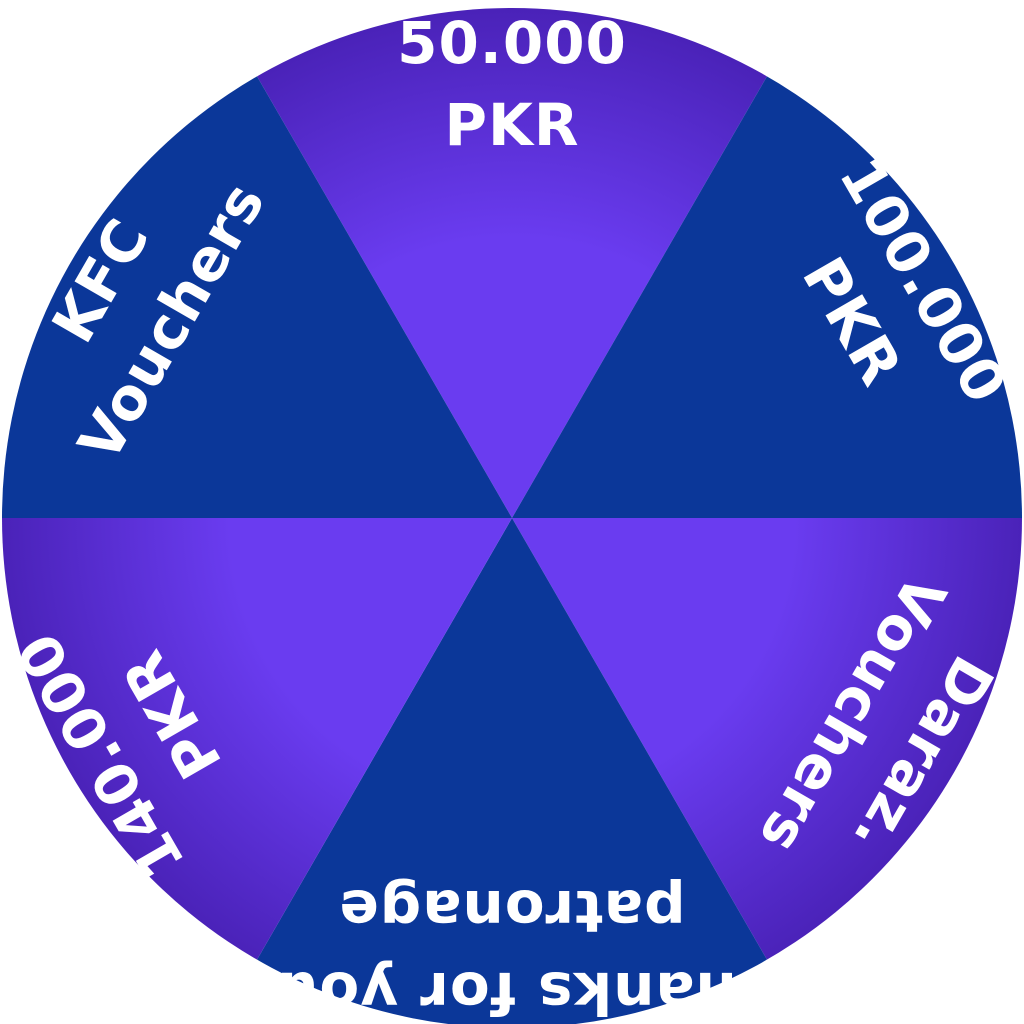 The image size is (1024, 1024). I want to click on segment-label-line: 50.000, so click(512, 43).